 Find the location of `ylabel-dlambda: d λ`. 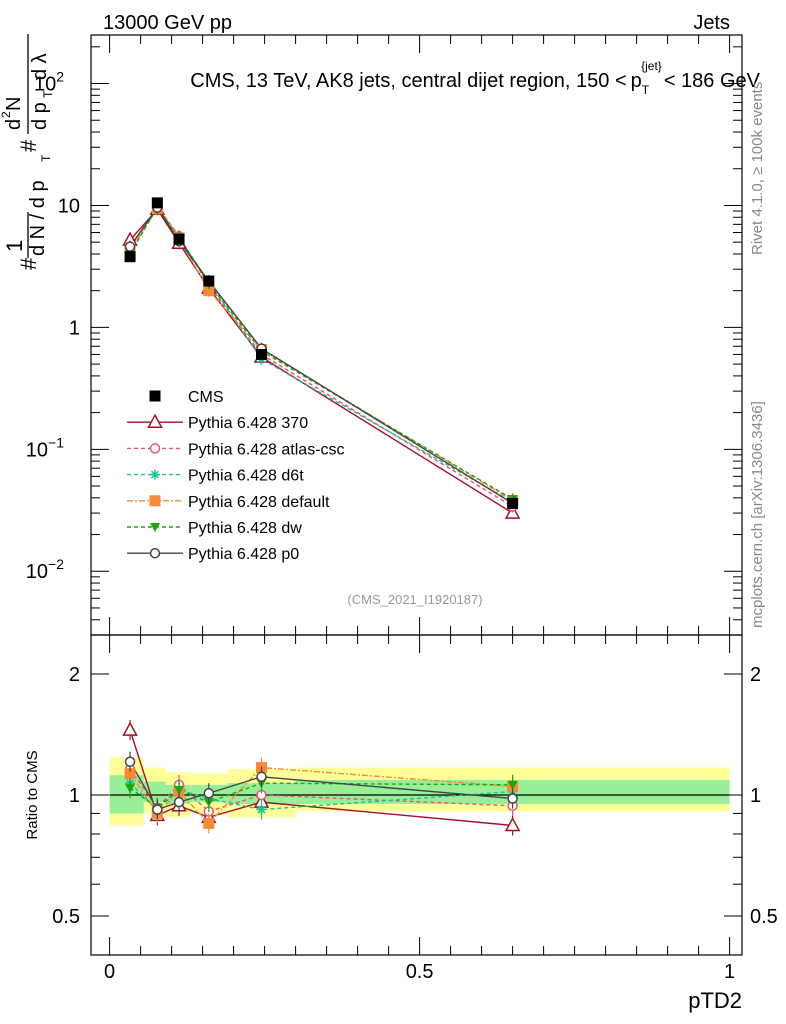

ylabel-dlambda: d λ is located at coordinates (40, 66).